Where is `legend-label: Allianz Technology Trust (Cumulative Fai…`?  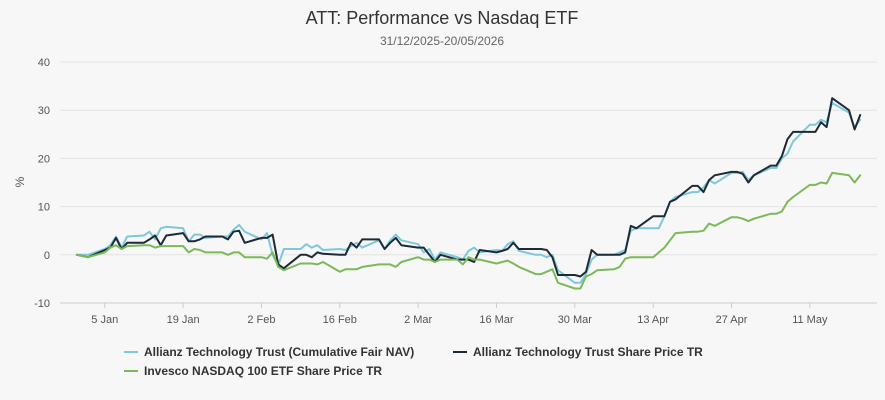
legend-label: Allianz Technology Trust (Cumulative Fai… is located at coordinates (279, 352).